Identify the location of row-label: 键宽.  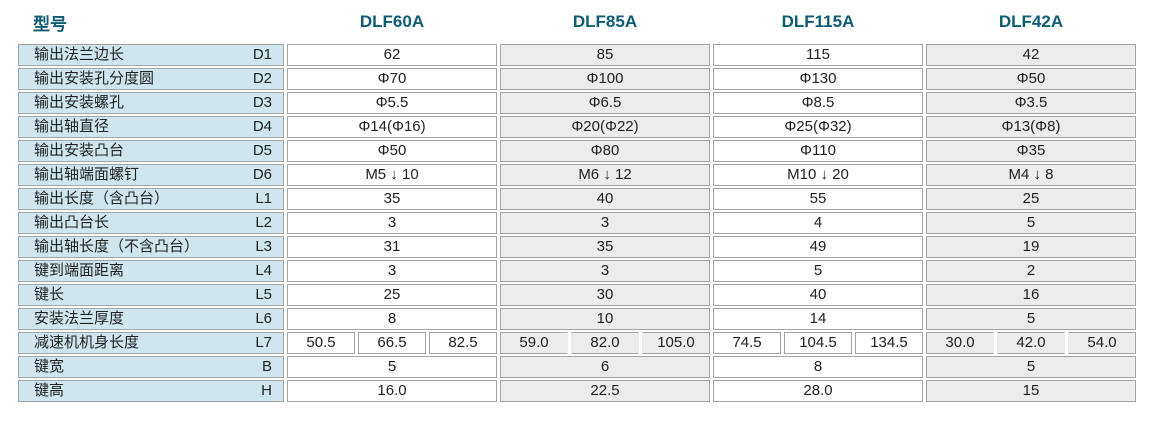
(49, 366).